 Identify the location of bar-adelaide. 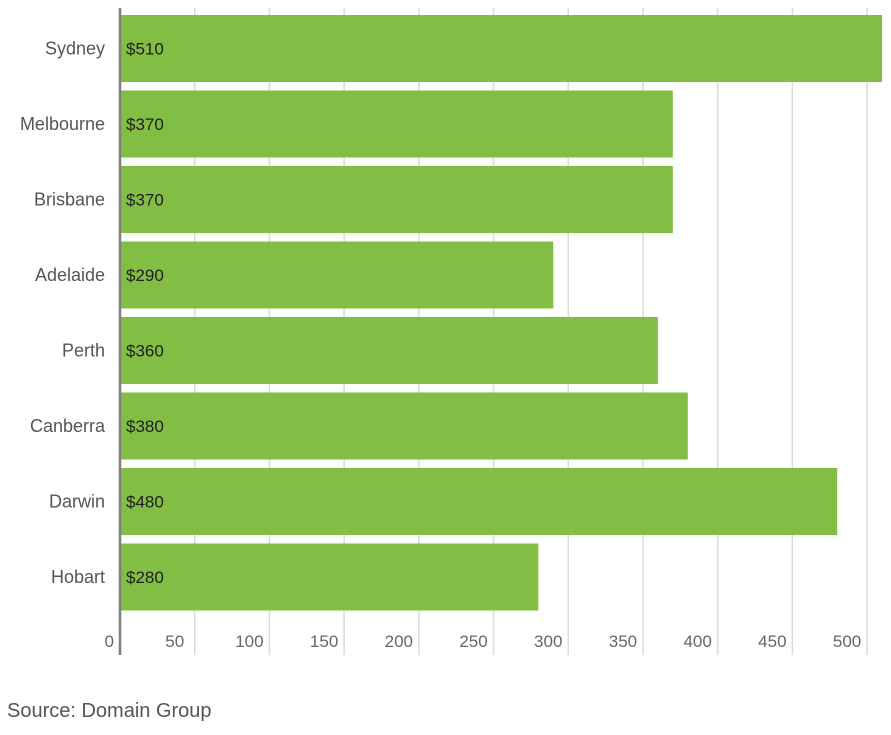
(337, 275).